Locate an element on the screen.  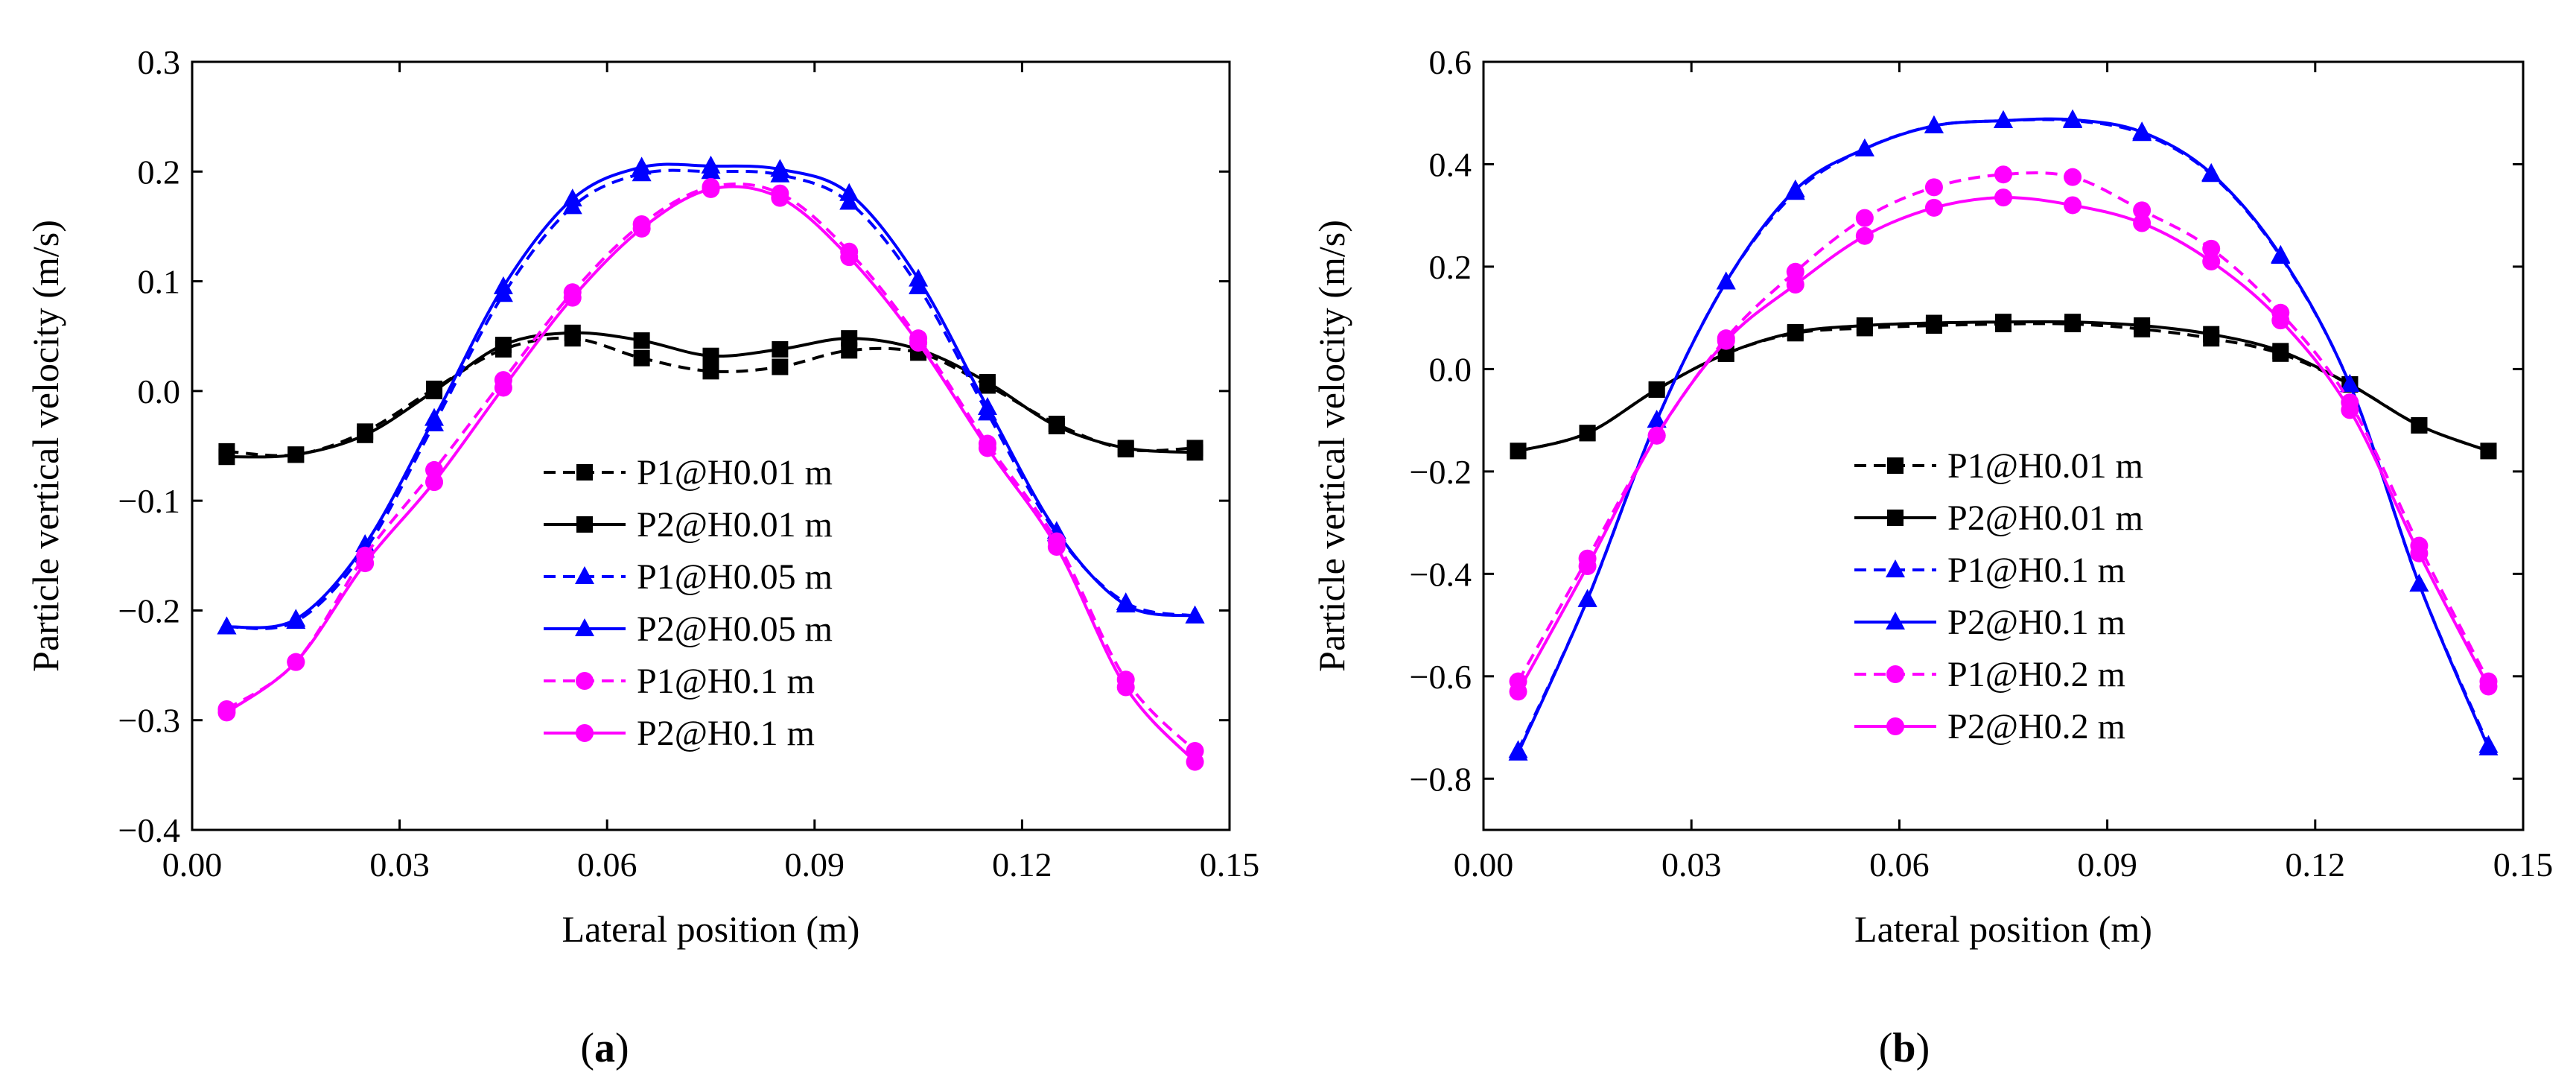
panel-b-x-axis-title: Lateral position (m) is located at coordinates (2003, 929).